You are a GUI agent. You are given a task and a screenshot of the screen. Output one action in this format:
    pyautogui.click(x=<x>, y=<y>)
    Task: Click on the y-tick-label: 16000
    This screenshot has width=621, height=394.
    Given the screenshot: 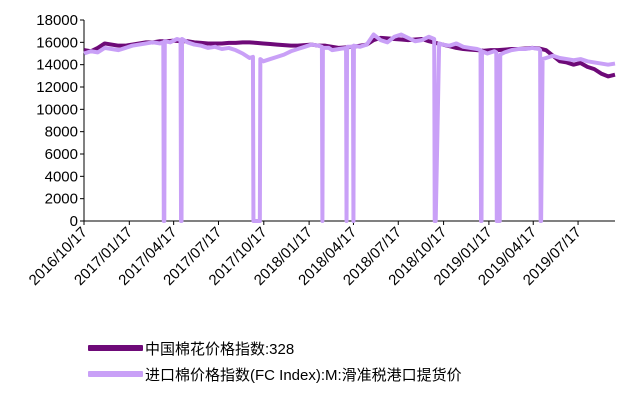 What is the action you would take?
    pyautogui.click(x=57, y=42)
    